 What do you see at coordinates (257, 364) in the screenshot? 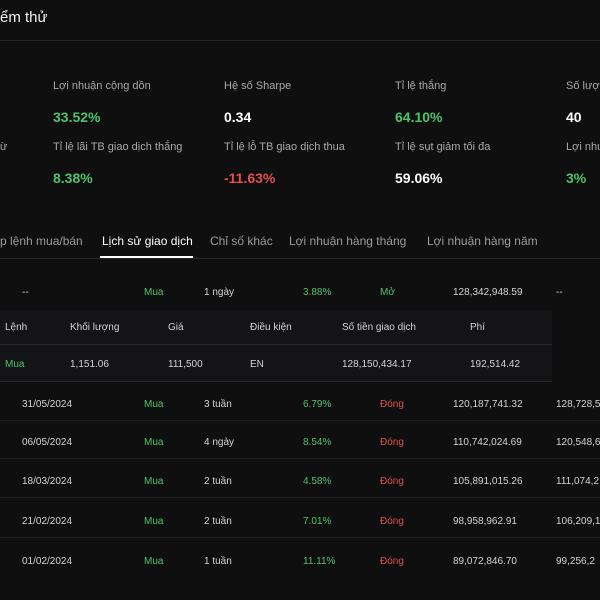
I see `sub-cell-condition: EN` at bounding box center [257, 364].